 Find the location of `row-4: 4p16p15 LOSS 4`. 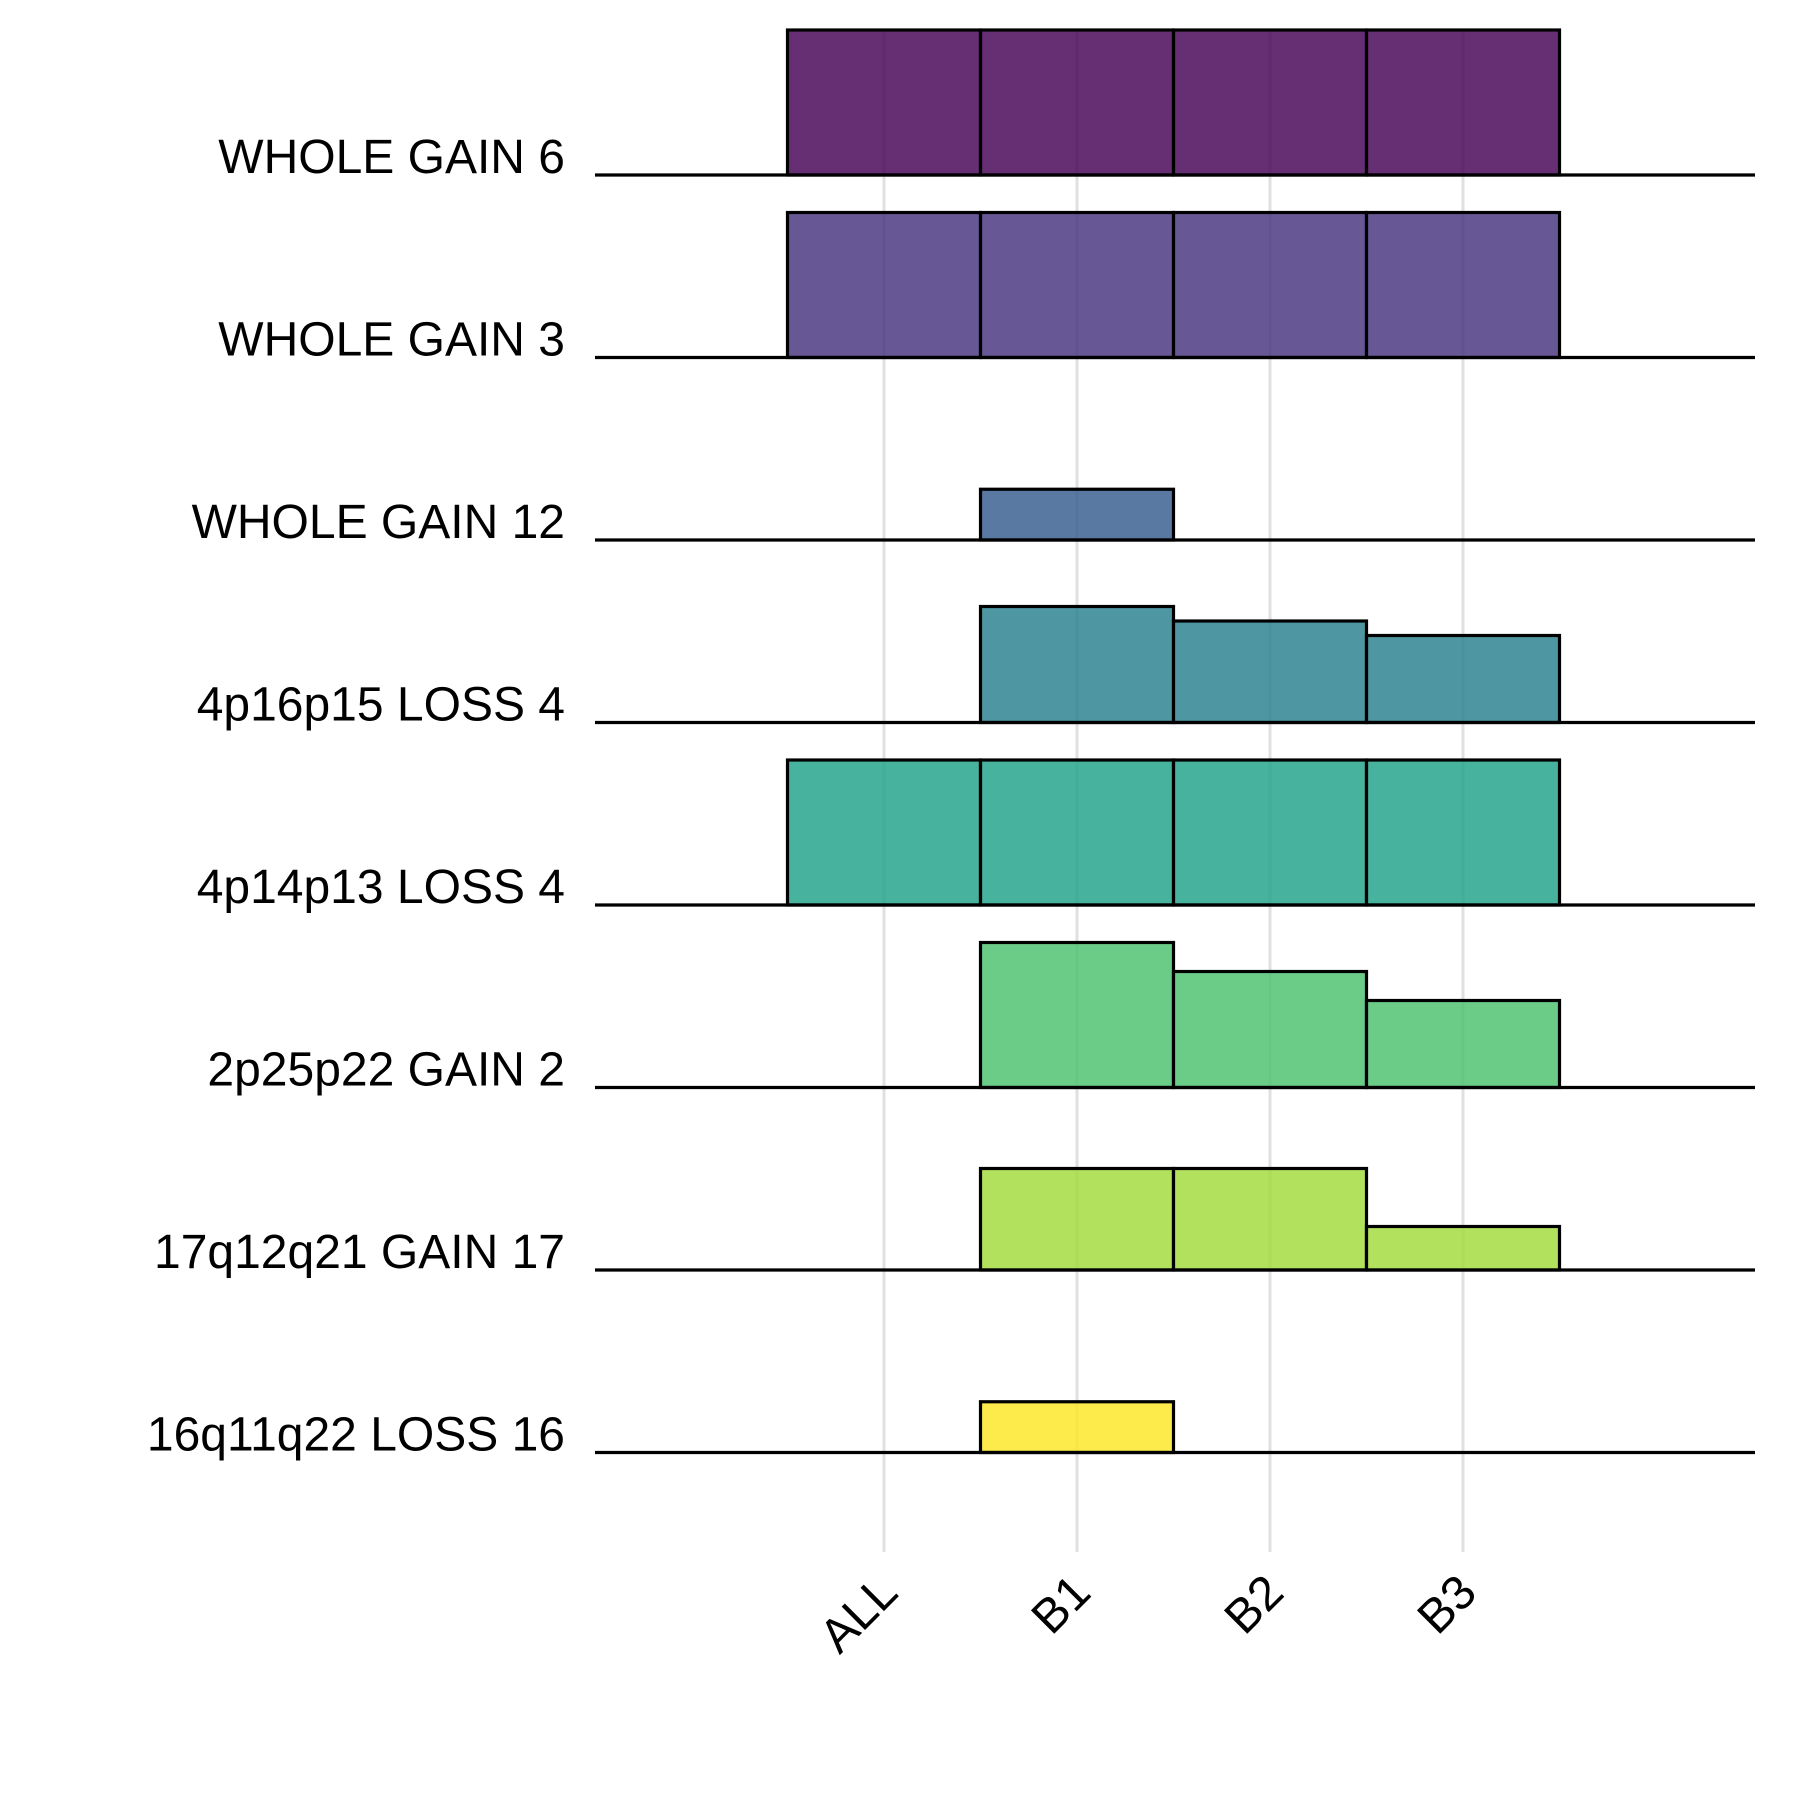

row-4: 4p16p15 LOSS 4 is located at coordinates (976, 668).